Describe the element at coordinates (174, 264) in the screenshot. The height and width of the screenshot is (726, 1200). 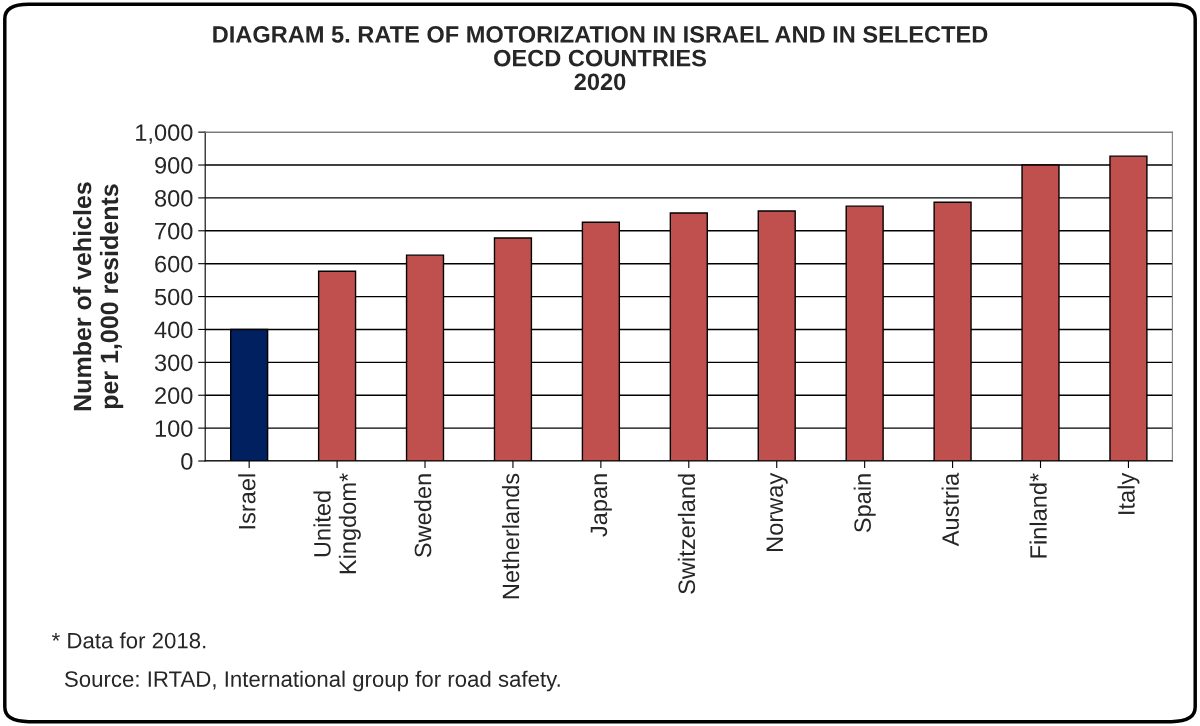
I see `y-tick-label: 600` at that location.